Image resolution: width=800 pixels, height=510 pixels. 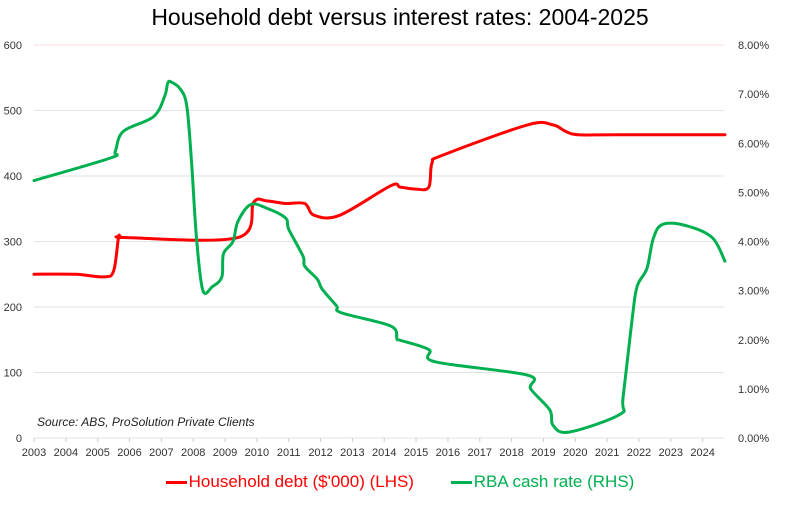 I want to click on legend-label: RBA cash rate (RHS), so click(x=554, y=481).